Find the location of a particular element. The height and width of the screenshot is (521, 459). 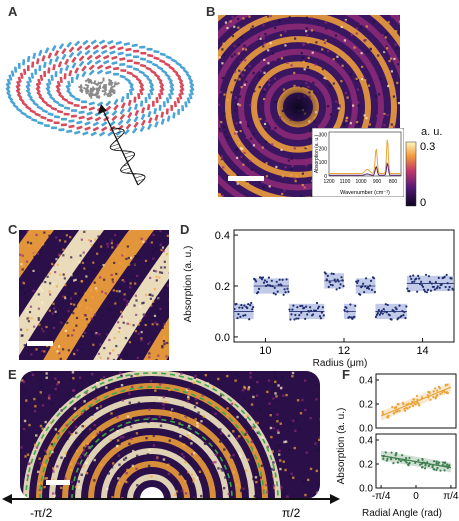

center-dash is located at coordinates (109, 83).